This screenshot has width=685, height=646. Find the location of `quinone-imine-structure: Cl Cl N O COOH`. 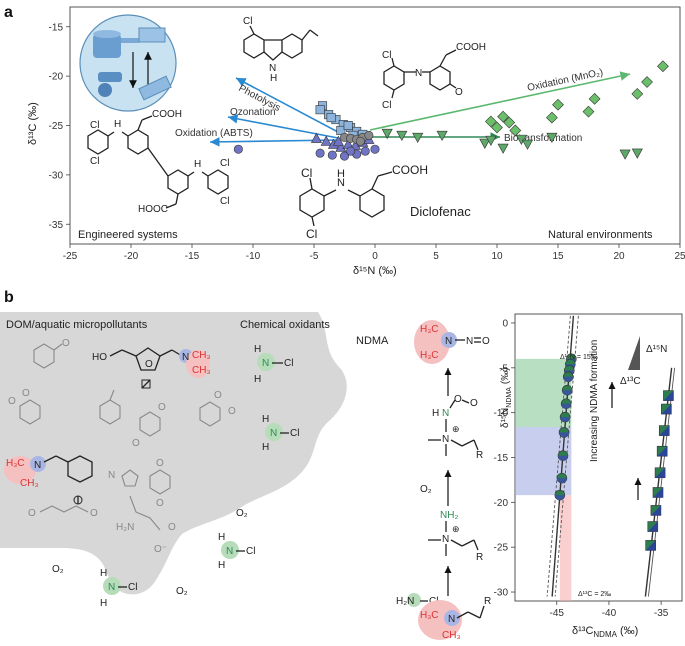

quinone-imine-structure: Cl Cl N O COOH is located at coordinates (434, 76).